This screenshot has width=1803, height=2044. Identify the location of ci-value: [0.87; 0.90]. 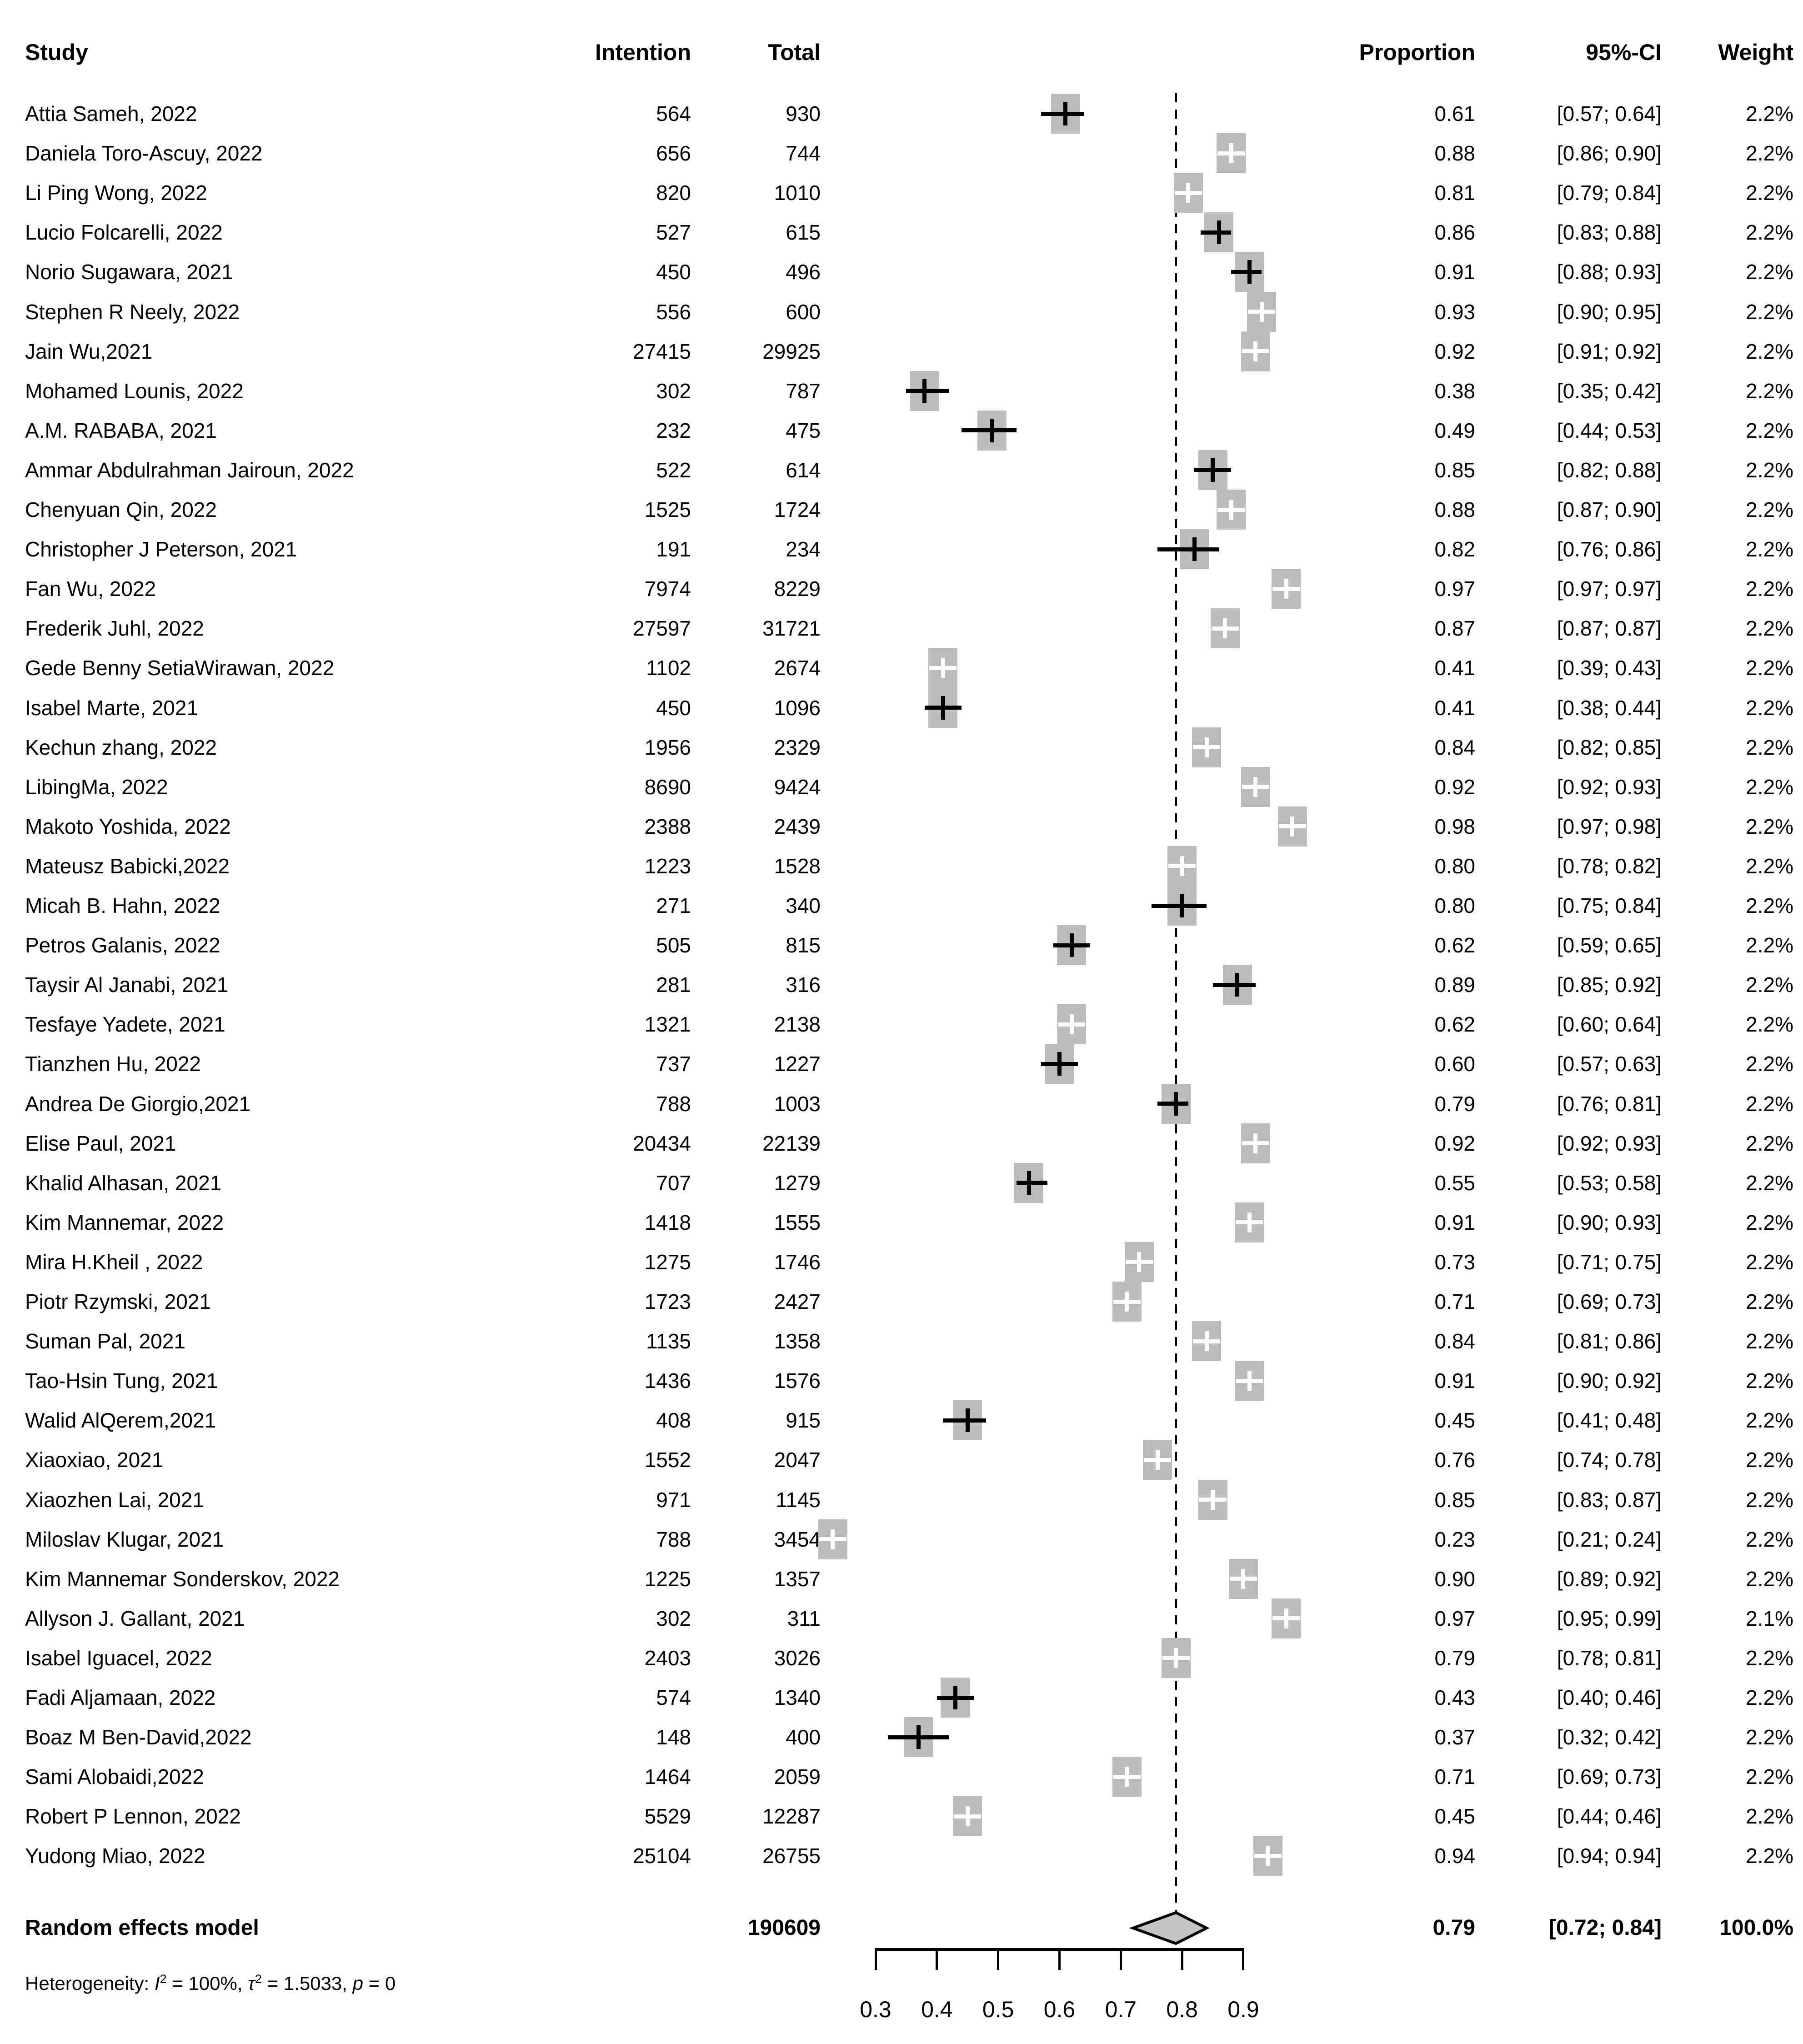
(1609, 509).